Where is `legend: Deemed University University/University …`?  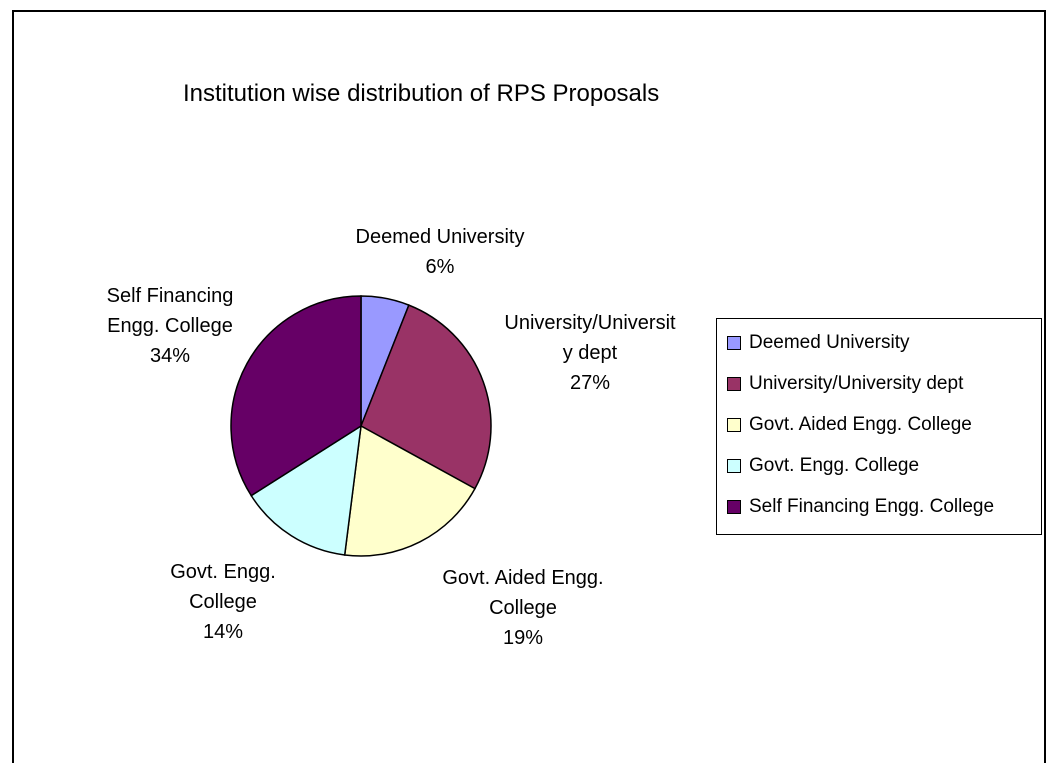
legend: Deemed University University/University … is located at coordinates (879, 426).